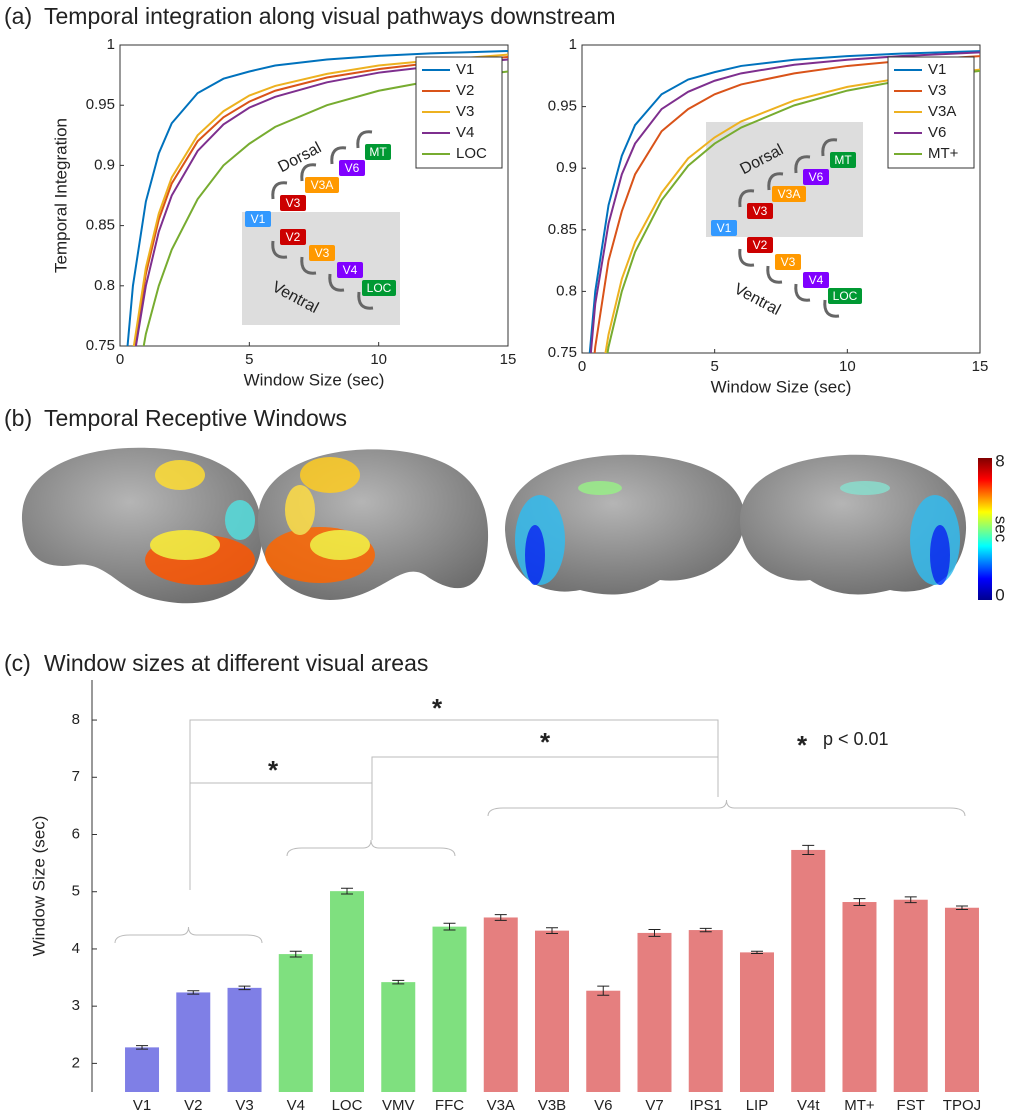  I want to click on significance-star: *, so click(273, 770).